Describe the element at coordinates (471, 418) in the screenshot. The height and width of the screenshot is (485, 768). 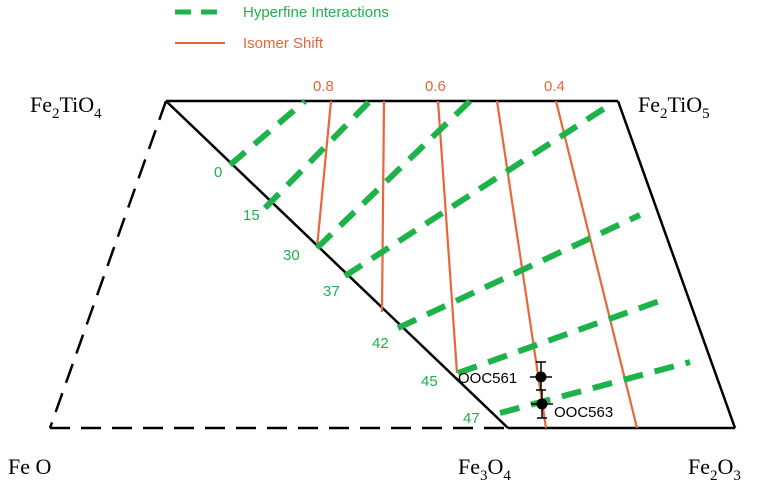
I see `hyperfine-label: 47` at that location.